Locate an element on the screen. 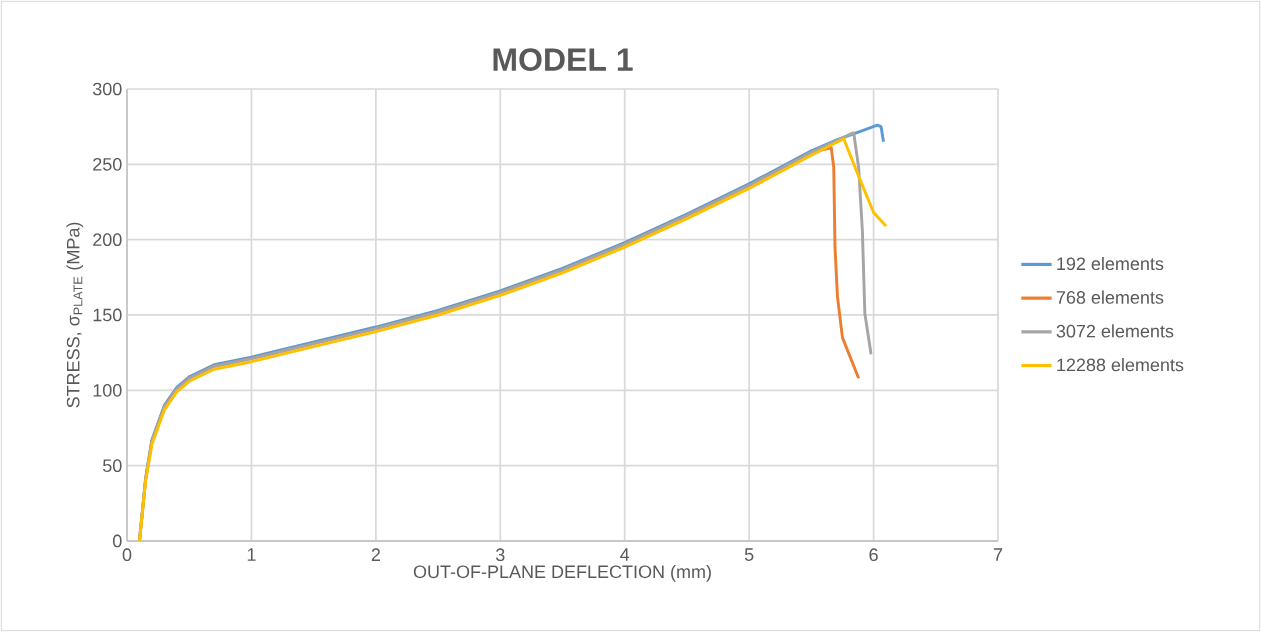 The width and height of the screenshot is (1261, 632). x-tick-label: 3 is located at coordinates (500, 555).